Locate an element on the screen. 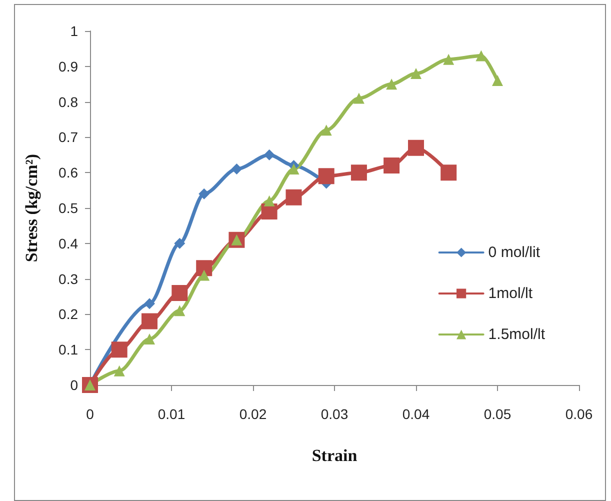  y-tick-label: 0 is located at coordinates (74, 385).